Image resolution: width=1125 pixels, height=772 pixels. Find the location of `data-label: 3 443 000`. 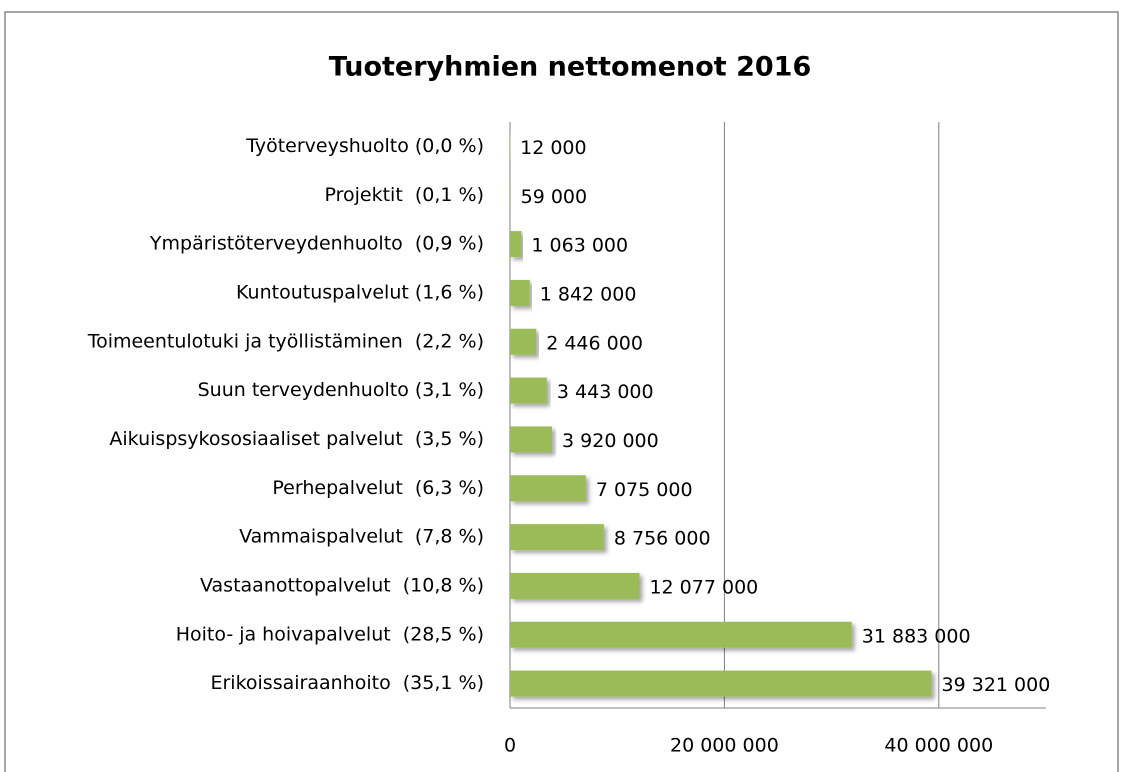

data-label: 3 443 000 is located at coordinates (605, 392).